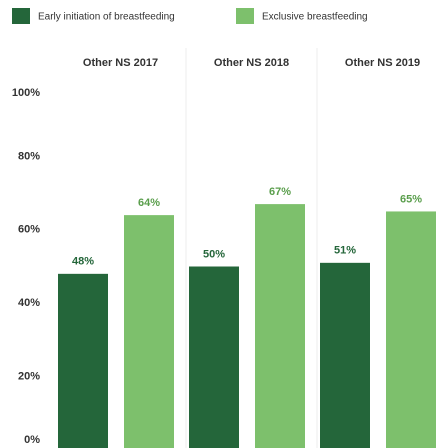 The width and height of the screenshot is (436, 448). What do you see at coordinates (29, 230) in the screenshot?
I see `y-tick-label: 60%` at bounding box center [29, 230].